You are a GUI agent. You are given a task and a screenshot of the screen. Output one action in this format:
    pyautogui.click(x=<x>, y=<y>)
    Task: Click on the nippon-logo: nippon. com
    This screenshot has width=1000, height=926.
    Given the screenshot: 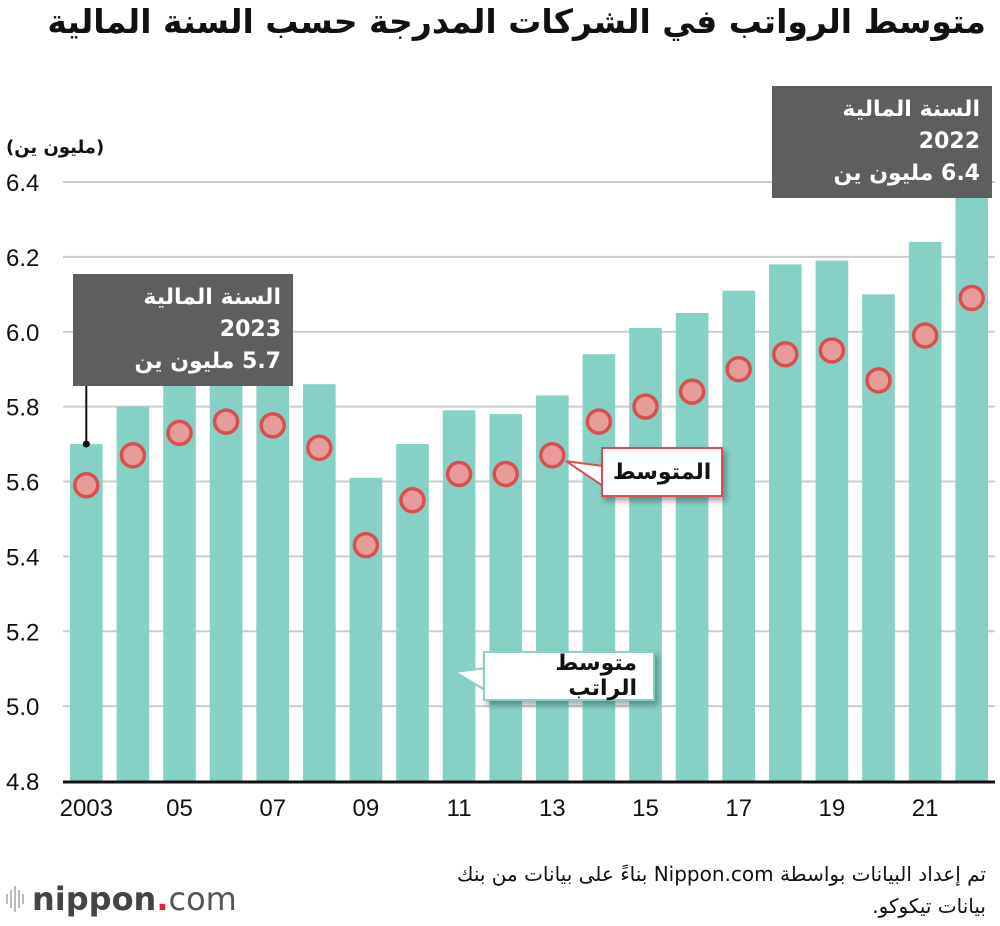 What is the action you would take?
    pyautogui.click(x=121, y=899)
    